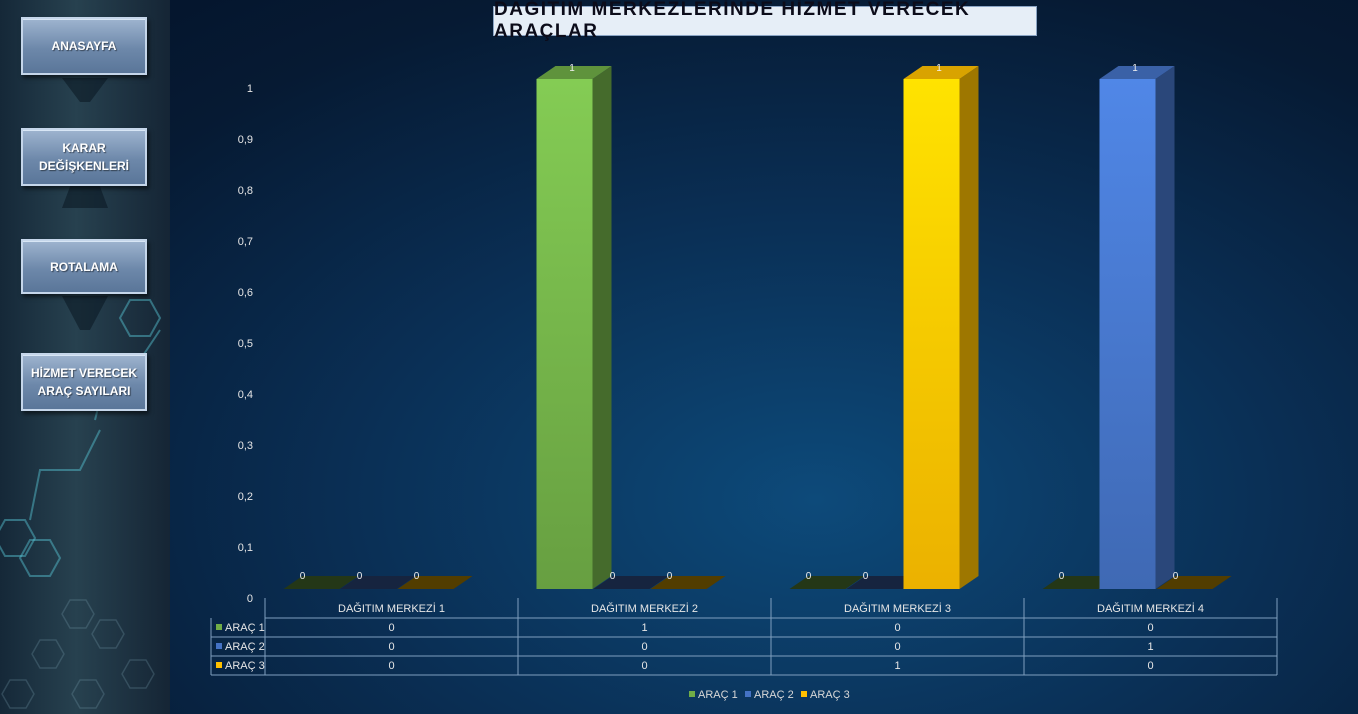  Describe the element at coordinates (250, 599) in the screenshot. I see `y-tick-label: 0` at that location.